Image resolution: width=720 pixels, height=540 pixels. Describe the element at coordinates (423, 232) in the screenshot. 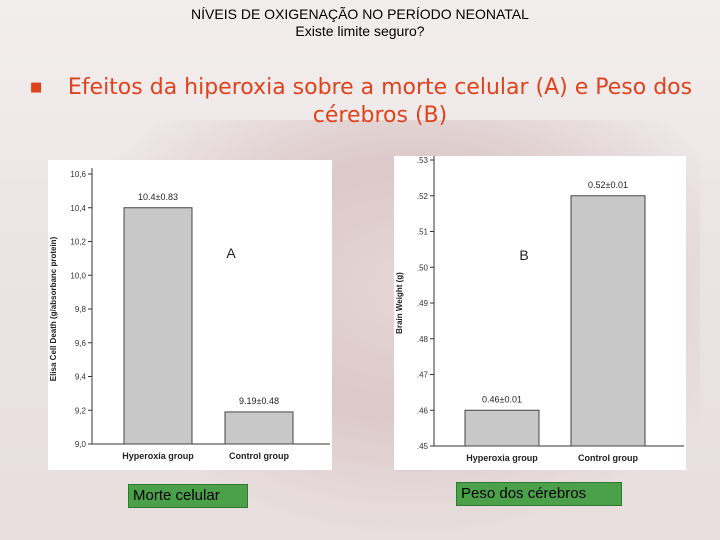

I see `y-tick-label: .51` at that location.